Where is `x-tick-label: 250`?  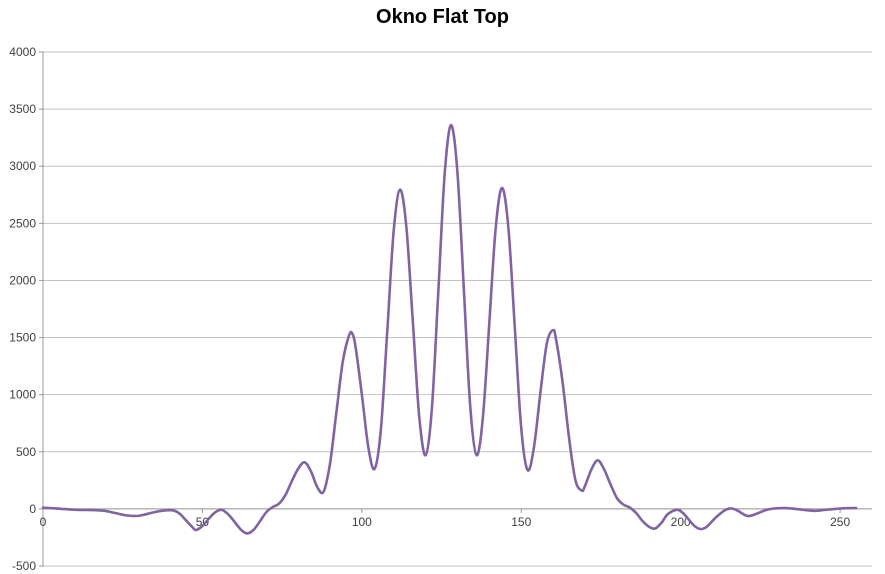 x-tick-label: 250 is located at coordinates (840, 522).